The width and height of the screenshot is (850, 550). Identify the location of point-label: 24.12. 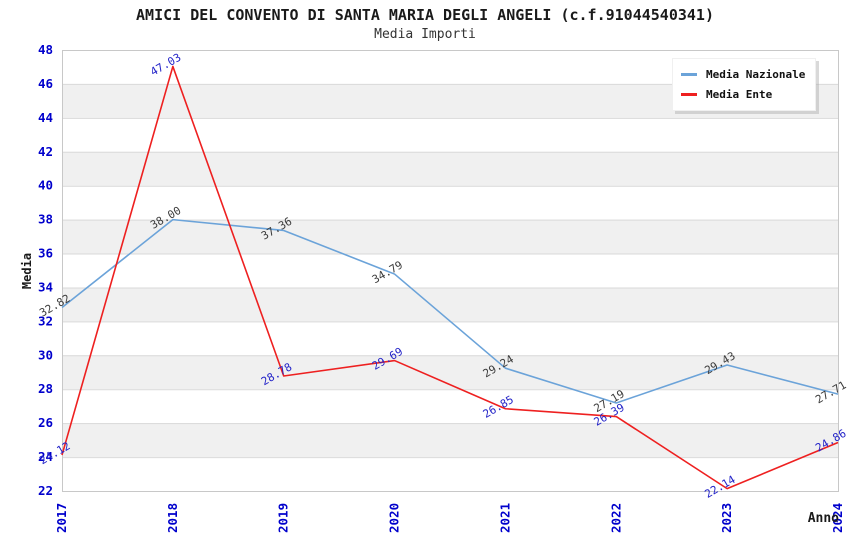
(54, 453).